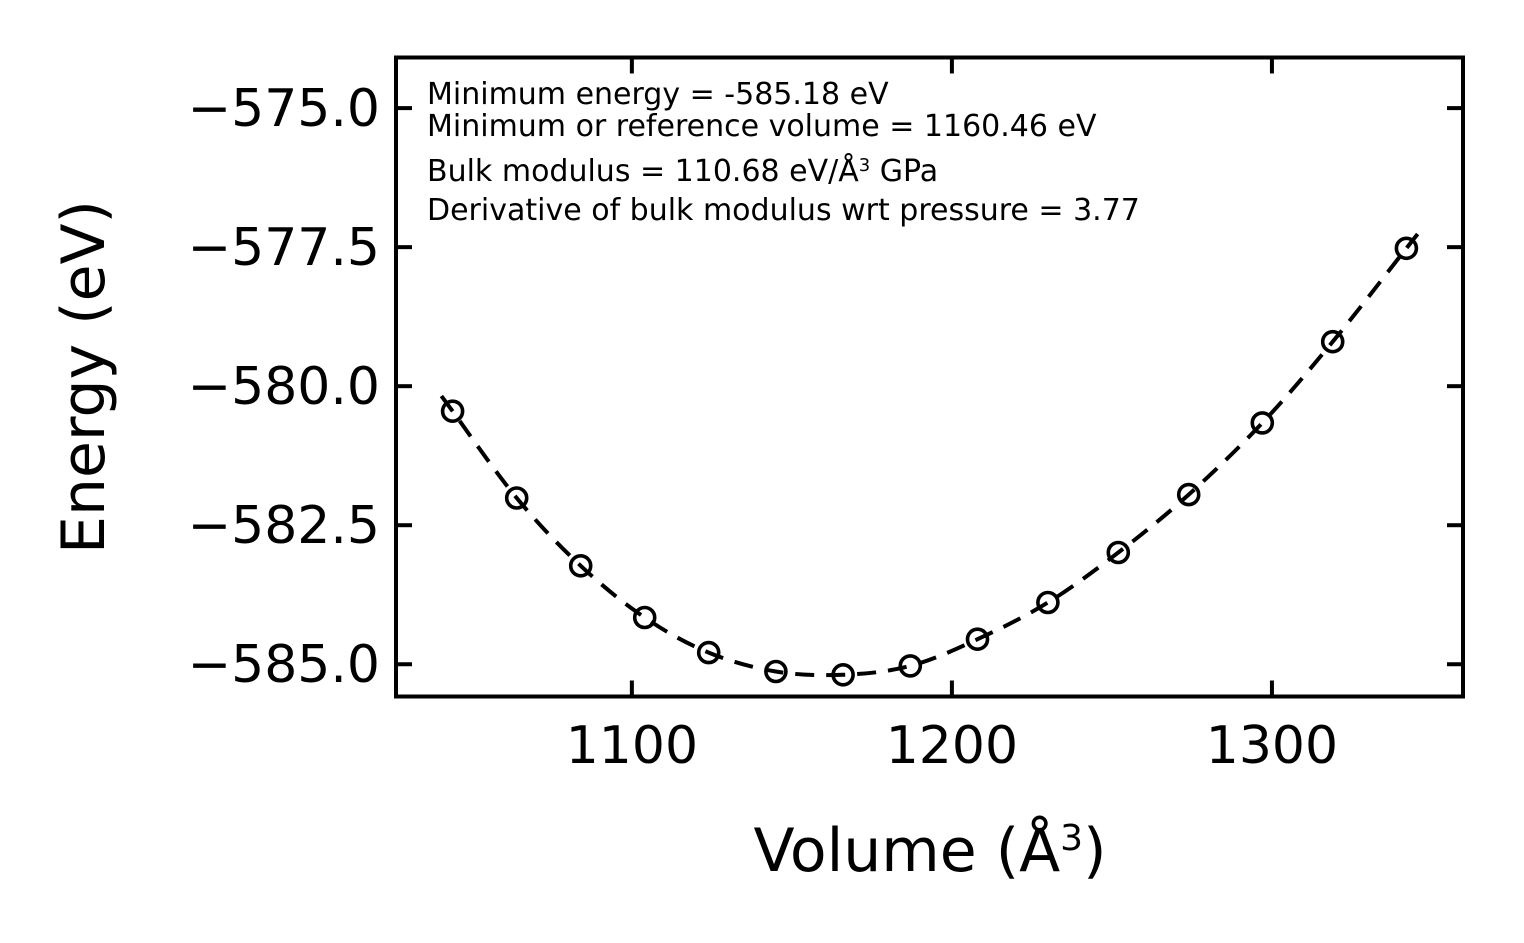  What do you see at coordinates (283, 526) in the screenshot?
I see `y-tick-label: −582.5` at bounding box center [283, 526].